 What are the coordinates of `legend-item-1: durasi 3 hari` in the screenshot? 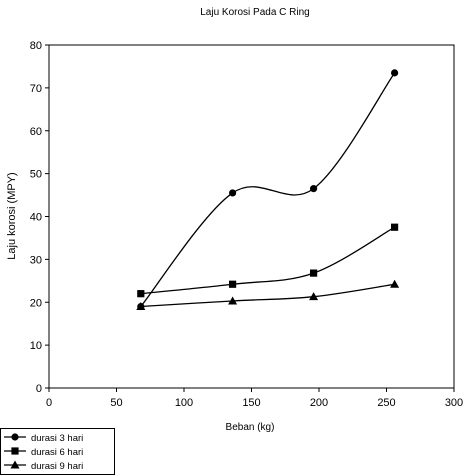 It's located at (43, 438).